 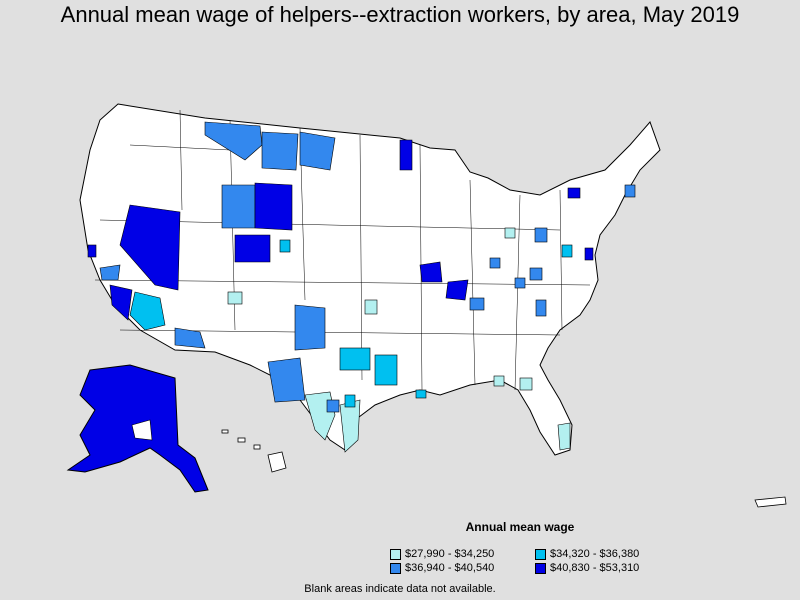 I want to click on legend-item-tier-3: $36,940 - $40,540, so click(x=442, y=568).